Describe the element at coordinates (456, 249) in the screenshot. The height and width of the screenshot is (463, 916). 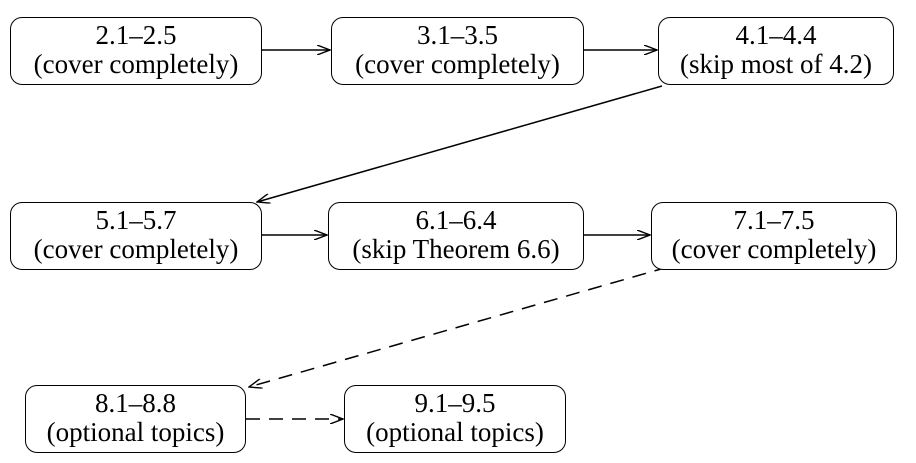
I see `node-note: (skip Theorem 6.6)` at that location.